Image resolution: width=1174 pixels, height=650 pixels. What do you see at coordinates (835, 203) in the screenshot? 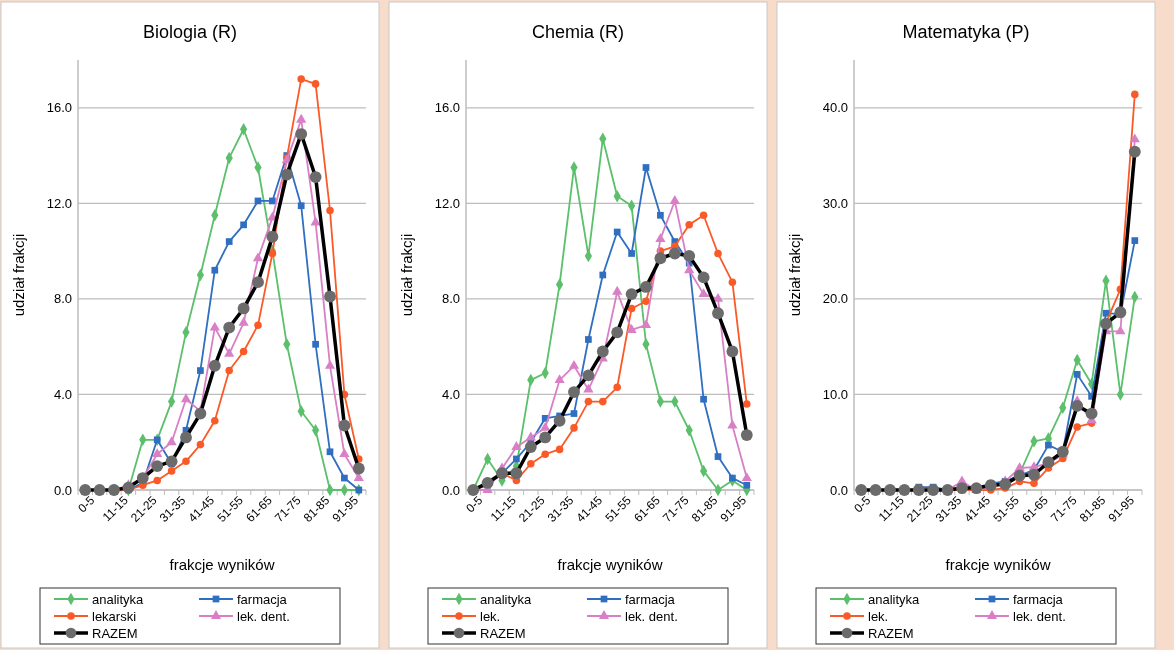
I see `y-tick-label: 30.0` at bounding box center [835, 203].